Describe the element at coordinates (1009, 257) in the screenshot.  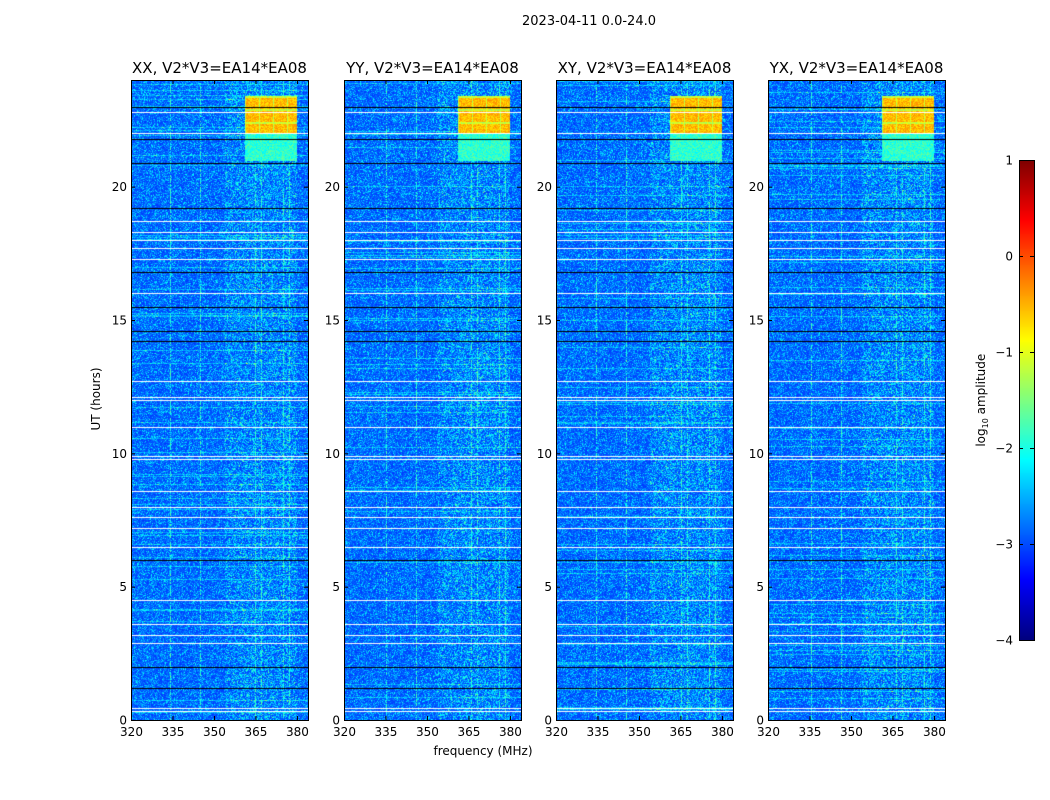
I see `colorbar-tick-label: 0` at that location.